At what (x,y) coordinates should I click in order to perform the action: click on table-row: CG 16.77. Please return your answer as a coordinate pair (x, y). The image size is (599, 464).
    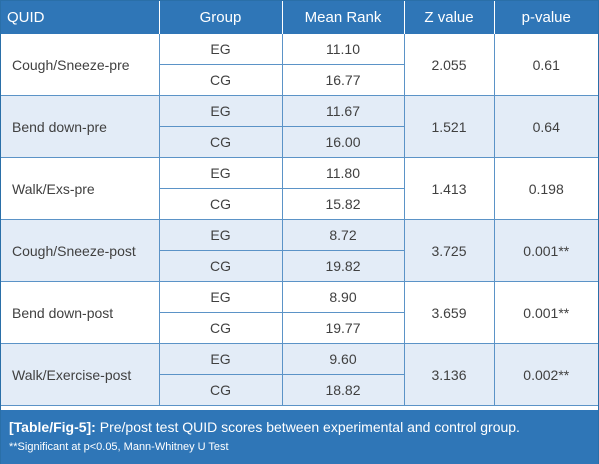
    Looking at the image, I should click on (299, 80).